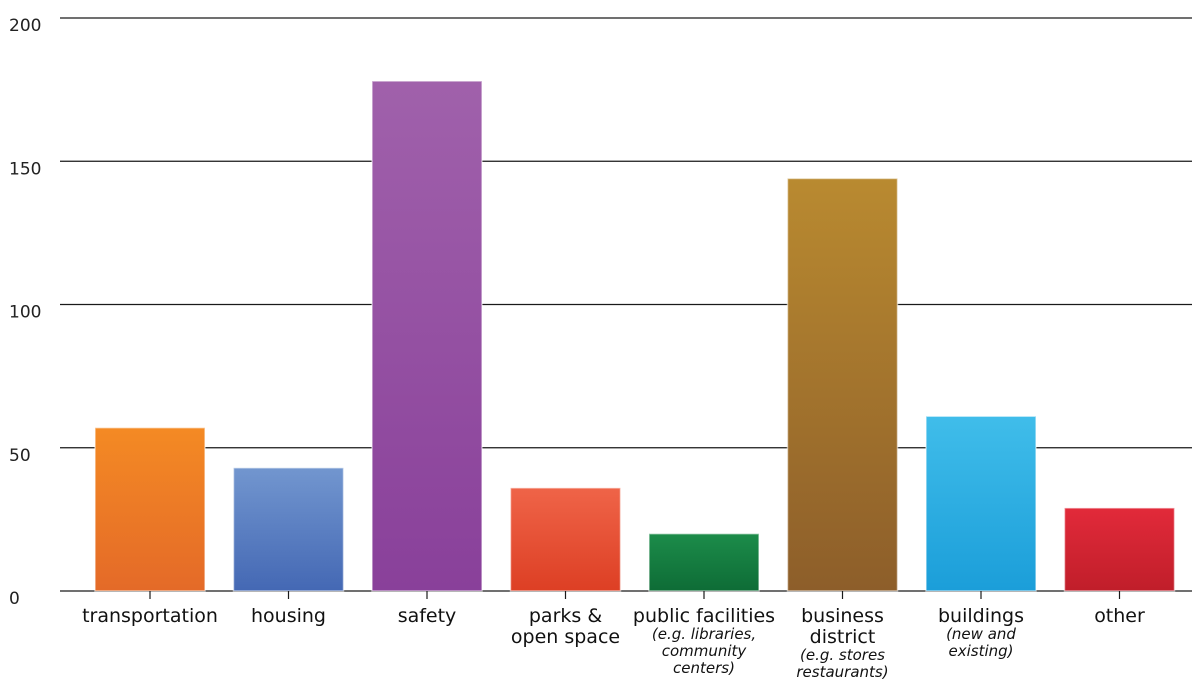 Image resolution: width=1194 pixels, height=690 pixels. I want to click on bar-transportation, so click(150, 509).